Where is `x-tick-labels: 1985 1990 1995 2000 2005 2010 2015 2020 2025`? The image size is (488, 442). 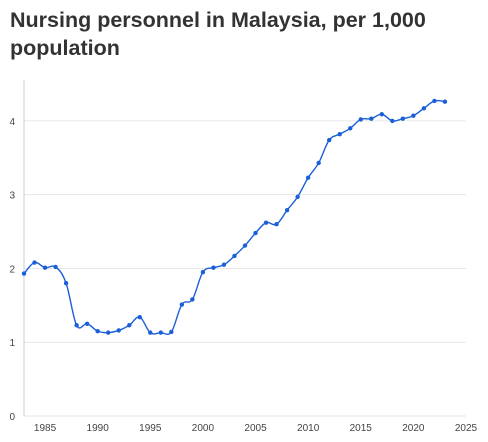
x-tick-labels: 1985 1990 1995 2000 2005 2010 2015 2020 2025 is located at coordinates (256, 428).